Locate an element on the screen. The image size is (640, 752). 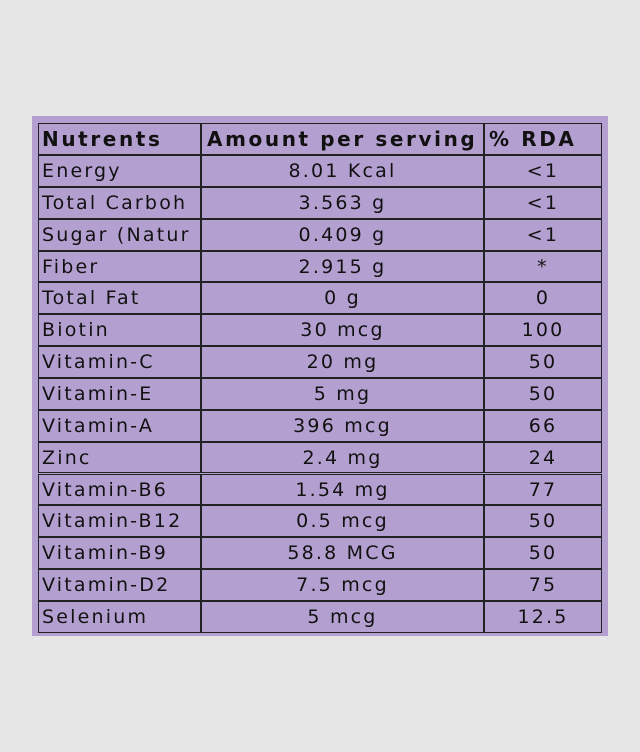
table-cell: 2.4 mg is located at coordinates (342, 457).